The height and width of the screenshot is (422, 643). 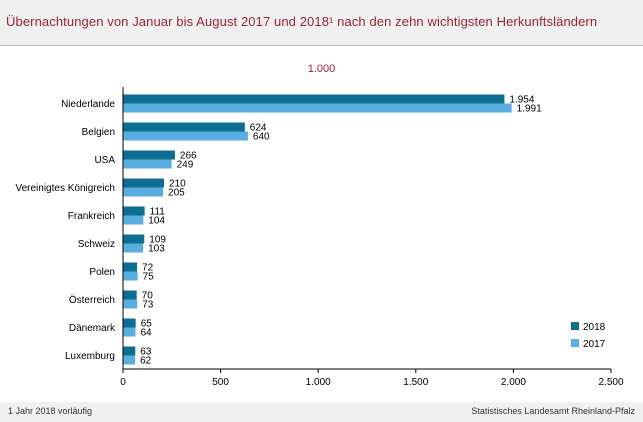 I want to click on data-label-2018: 1.954, so click(x=521, y=100).